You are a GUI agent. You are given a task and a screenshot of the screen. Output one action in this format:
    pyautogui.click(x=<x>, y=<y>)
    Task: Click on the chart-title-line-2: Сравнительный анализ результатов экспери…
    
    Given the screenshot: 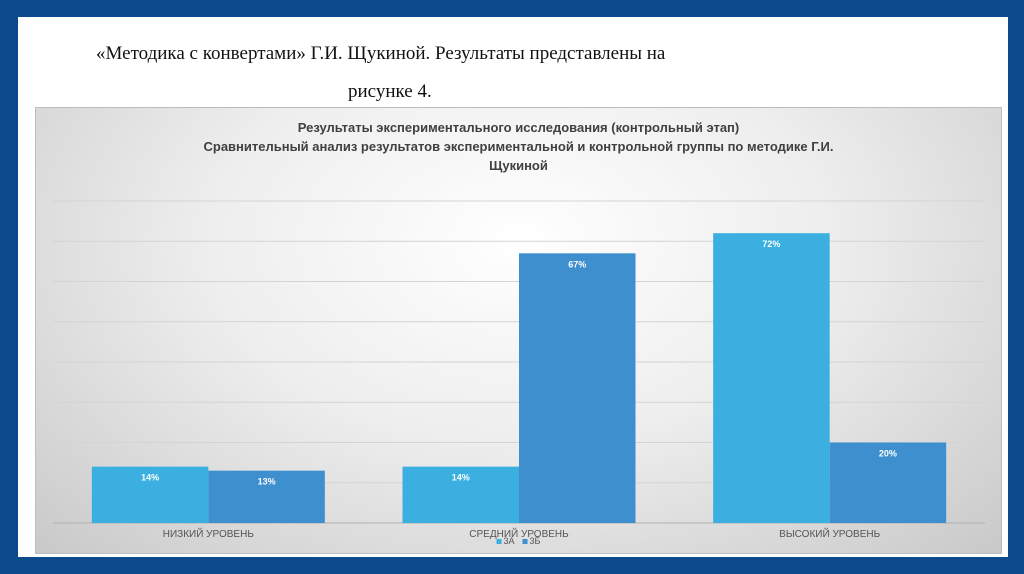 What is the action you would take?
    pyautogui.click(x=518, y=146)
    